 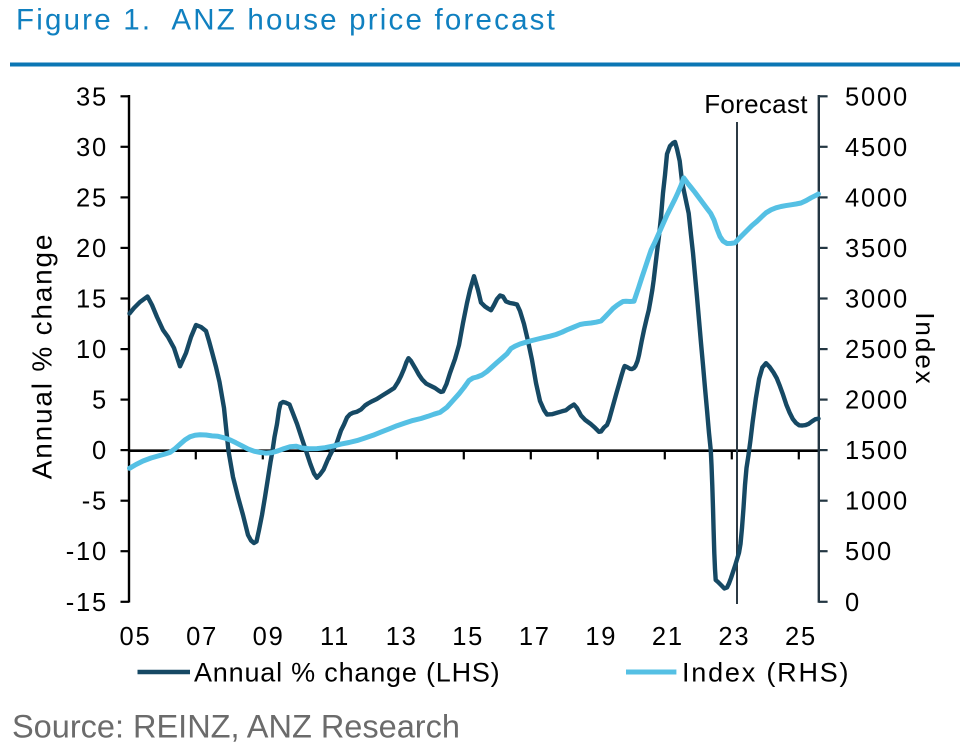 What do you see at coordinates (269, 637) in the screenshot?
I see `svg-text: 09` at bounding box center [269, 637].